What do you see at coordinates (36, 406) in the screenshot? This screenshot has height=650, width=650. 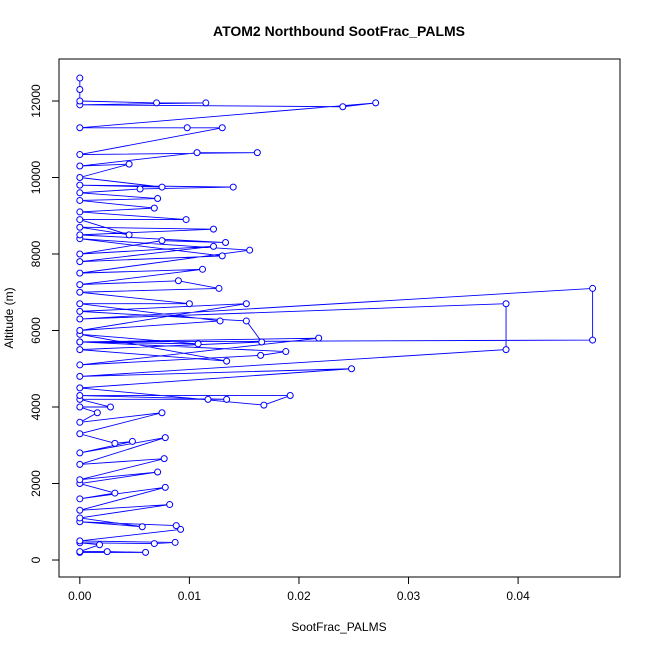 I see `y-tick-label: 4000` at bounding box center [36, 406].